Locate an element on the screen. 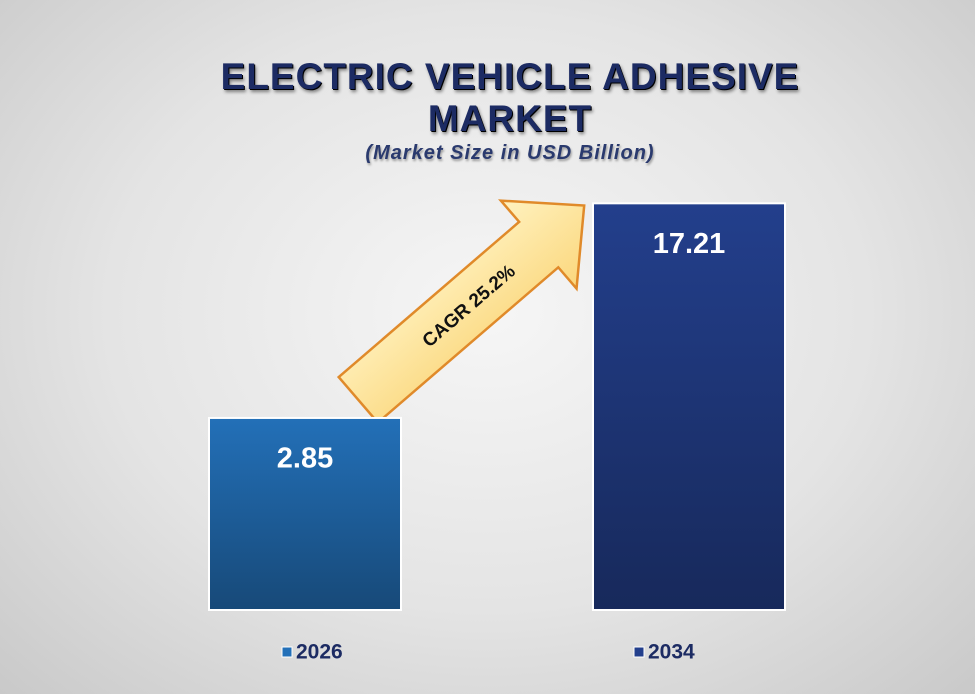  legend-label: 2034 is located at coordinates (671, 652).